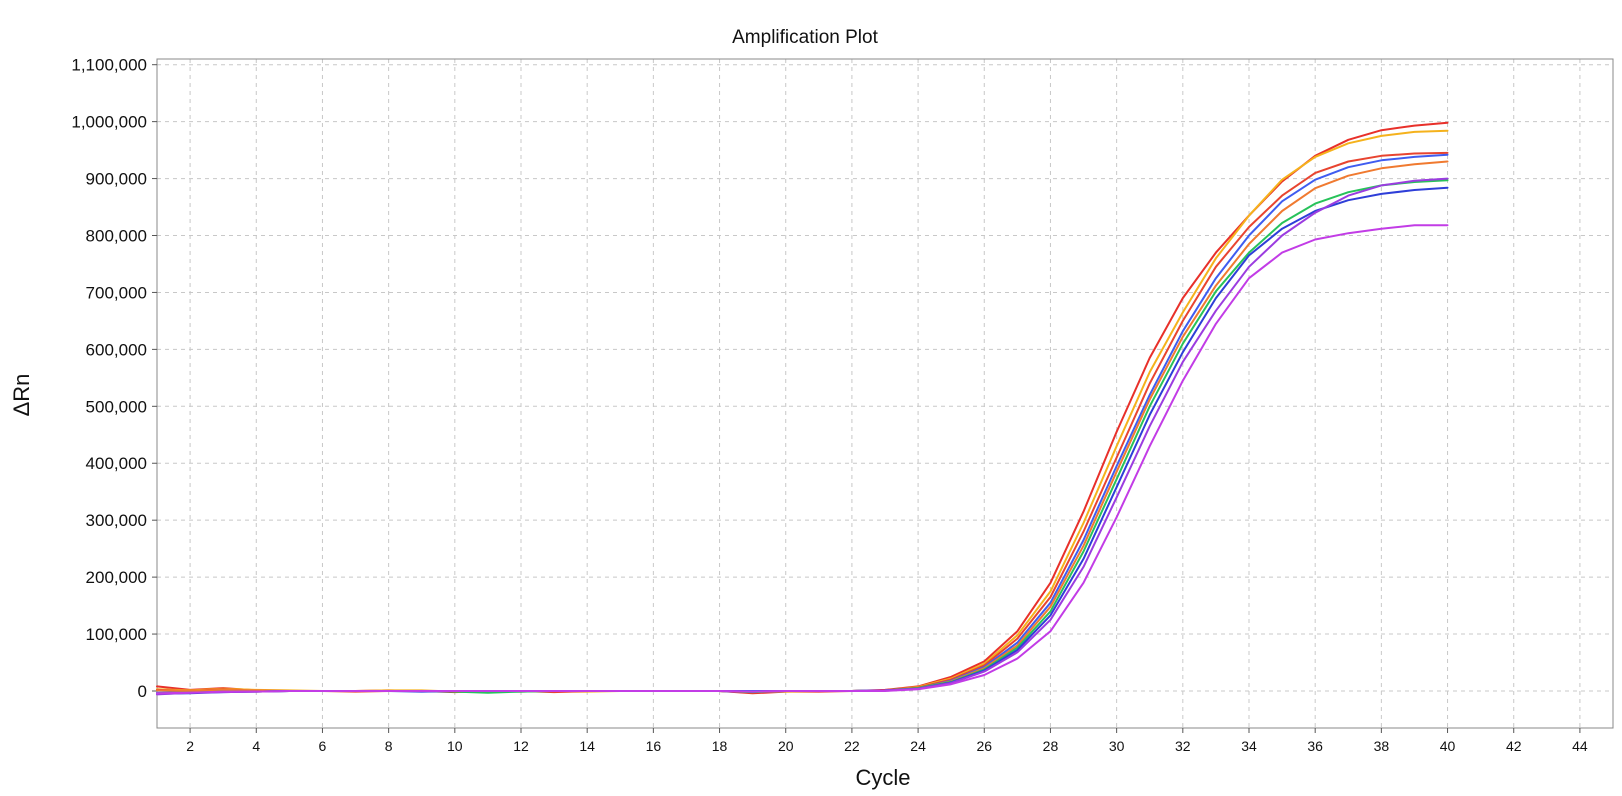  What do you see at coordinates (142, 691) in the screenshot?
I see `y-tick-label: 0` at bounding box center [142, 691].